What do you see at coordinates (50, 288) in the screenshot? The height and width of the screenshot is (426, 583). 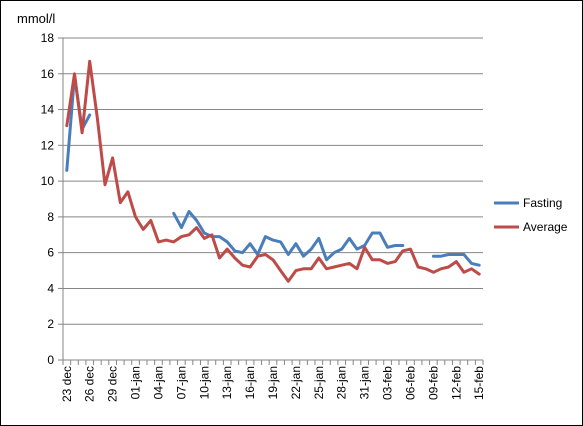 I see `y-tick-label: 4` at bounding box center [50, 288].